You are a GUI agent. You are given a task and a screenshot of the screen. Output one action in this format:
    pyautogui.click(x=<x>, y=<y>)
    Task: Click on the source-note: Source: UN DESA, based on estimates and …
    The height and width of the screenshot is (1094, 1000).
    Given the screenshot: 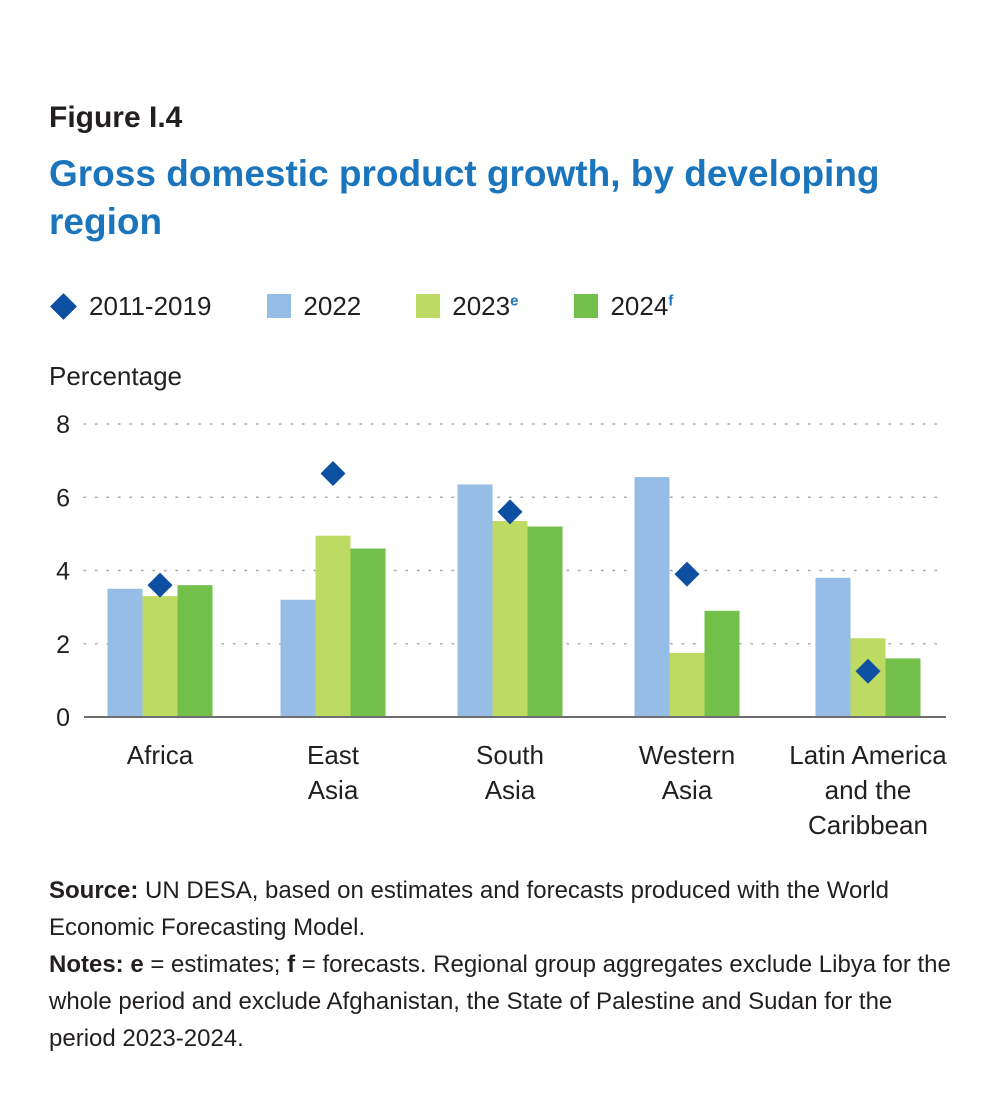 What is the action you would take?
    pyautogui.click(x=469, y=909)
    